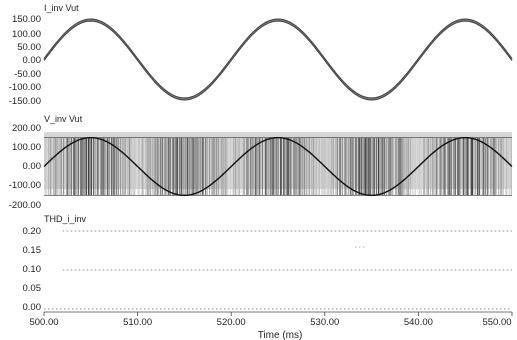 This screenshot has width=517, height=340. I want to click on thd-ytick: 0.05, so click(32, 288).